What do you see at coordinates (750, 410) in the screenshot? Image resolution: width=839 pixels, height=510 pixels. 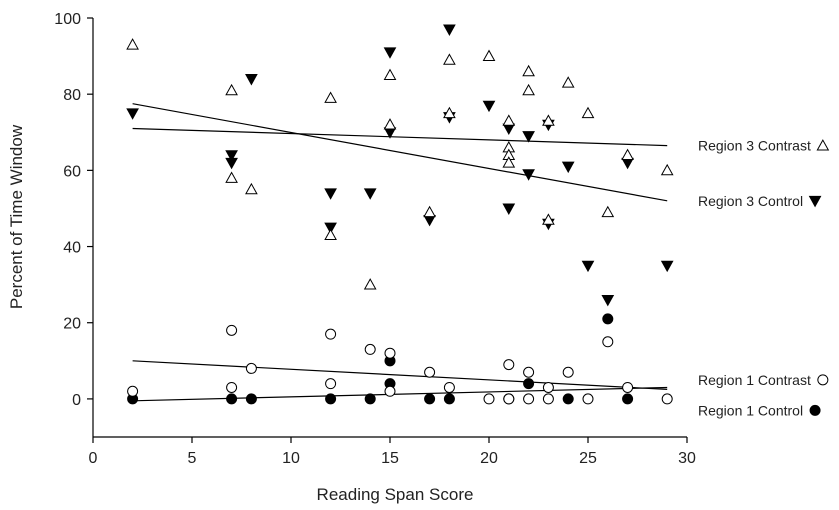 I see `legend-label: Region 1 Control` at bounding box center [750, 410].